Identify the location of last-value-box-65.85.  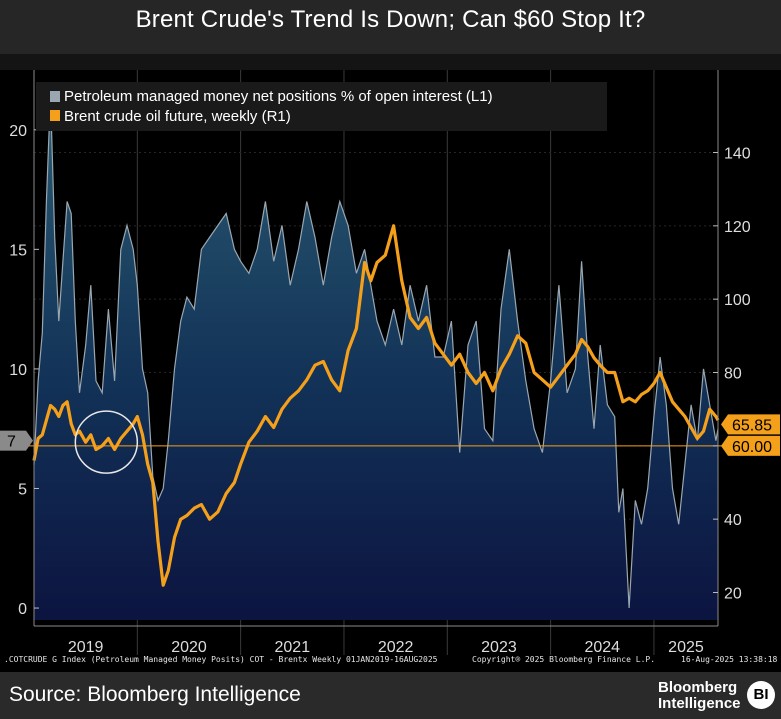
(754, 424).